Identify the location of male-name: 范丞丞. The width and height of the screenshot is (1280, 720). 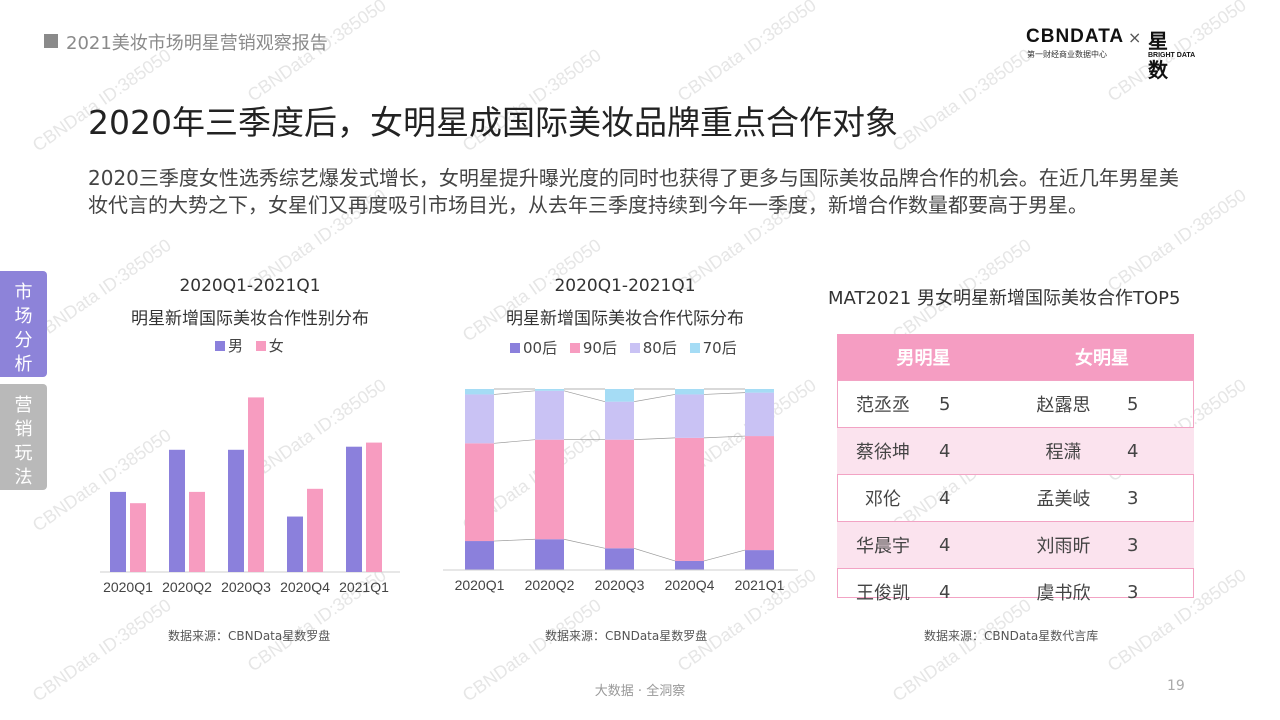
(883, 404).